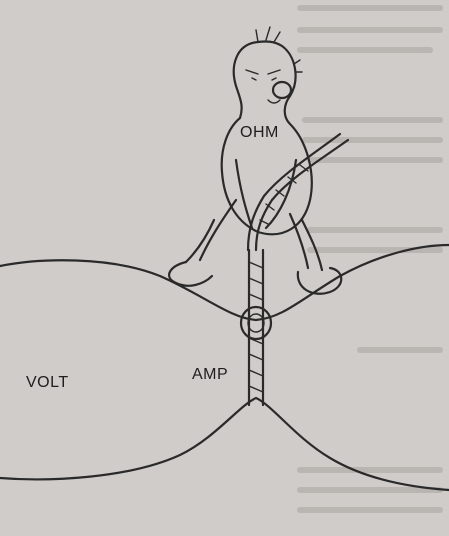 The width and height of the screenshot is (449, 536). Describe the element at coordinates (259, 132) in the screenshot. I see `ohm-label: OHM` at that location.